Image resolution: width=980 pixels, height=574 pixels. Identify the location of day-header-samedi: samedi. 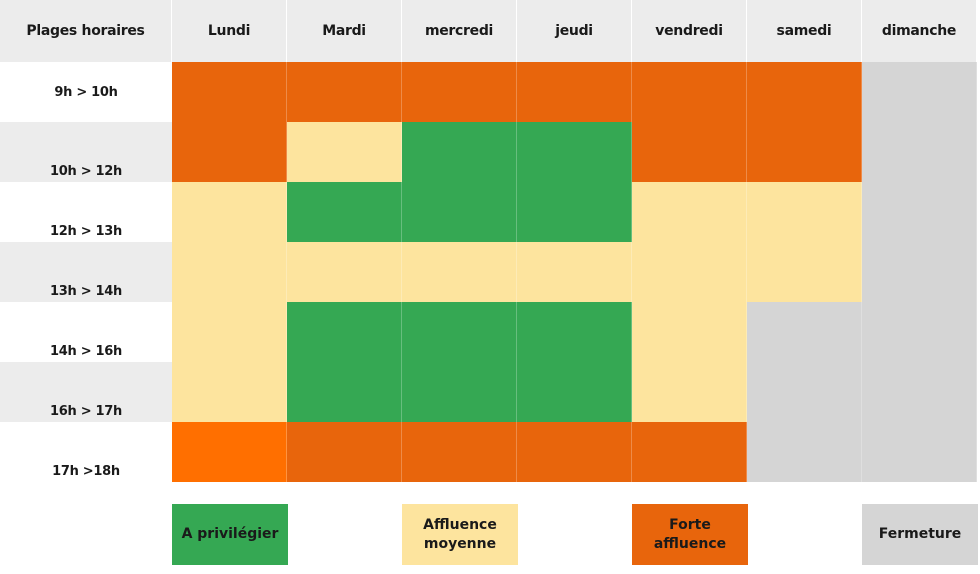
(804, 31).